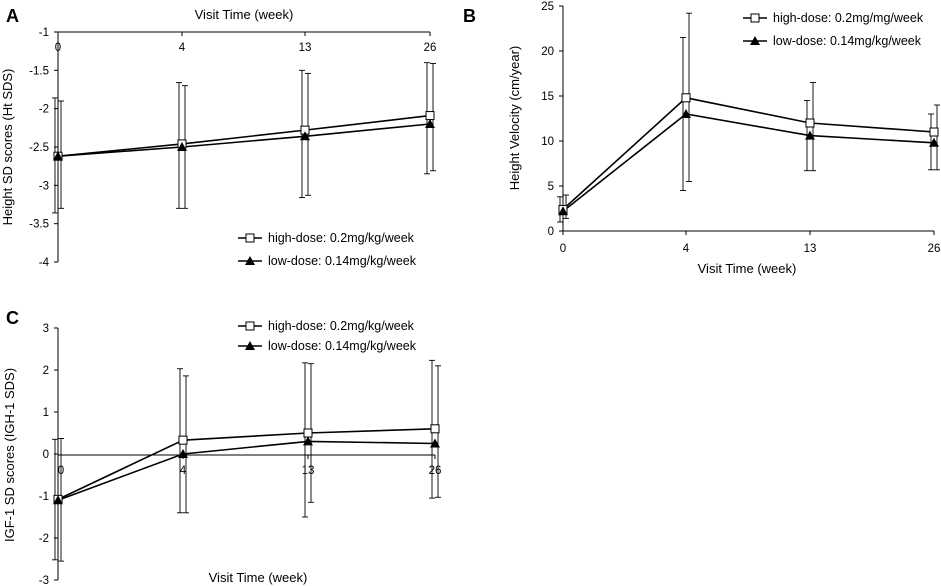  Describe the element at coordinates (246, 470) in the screenshot. I see `panel-c-series-line-low` at that location.